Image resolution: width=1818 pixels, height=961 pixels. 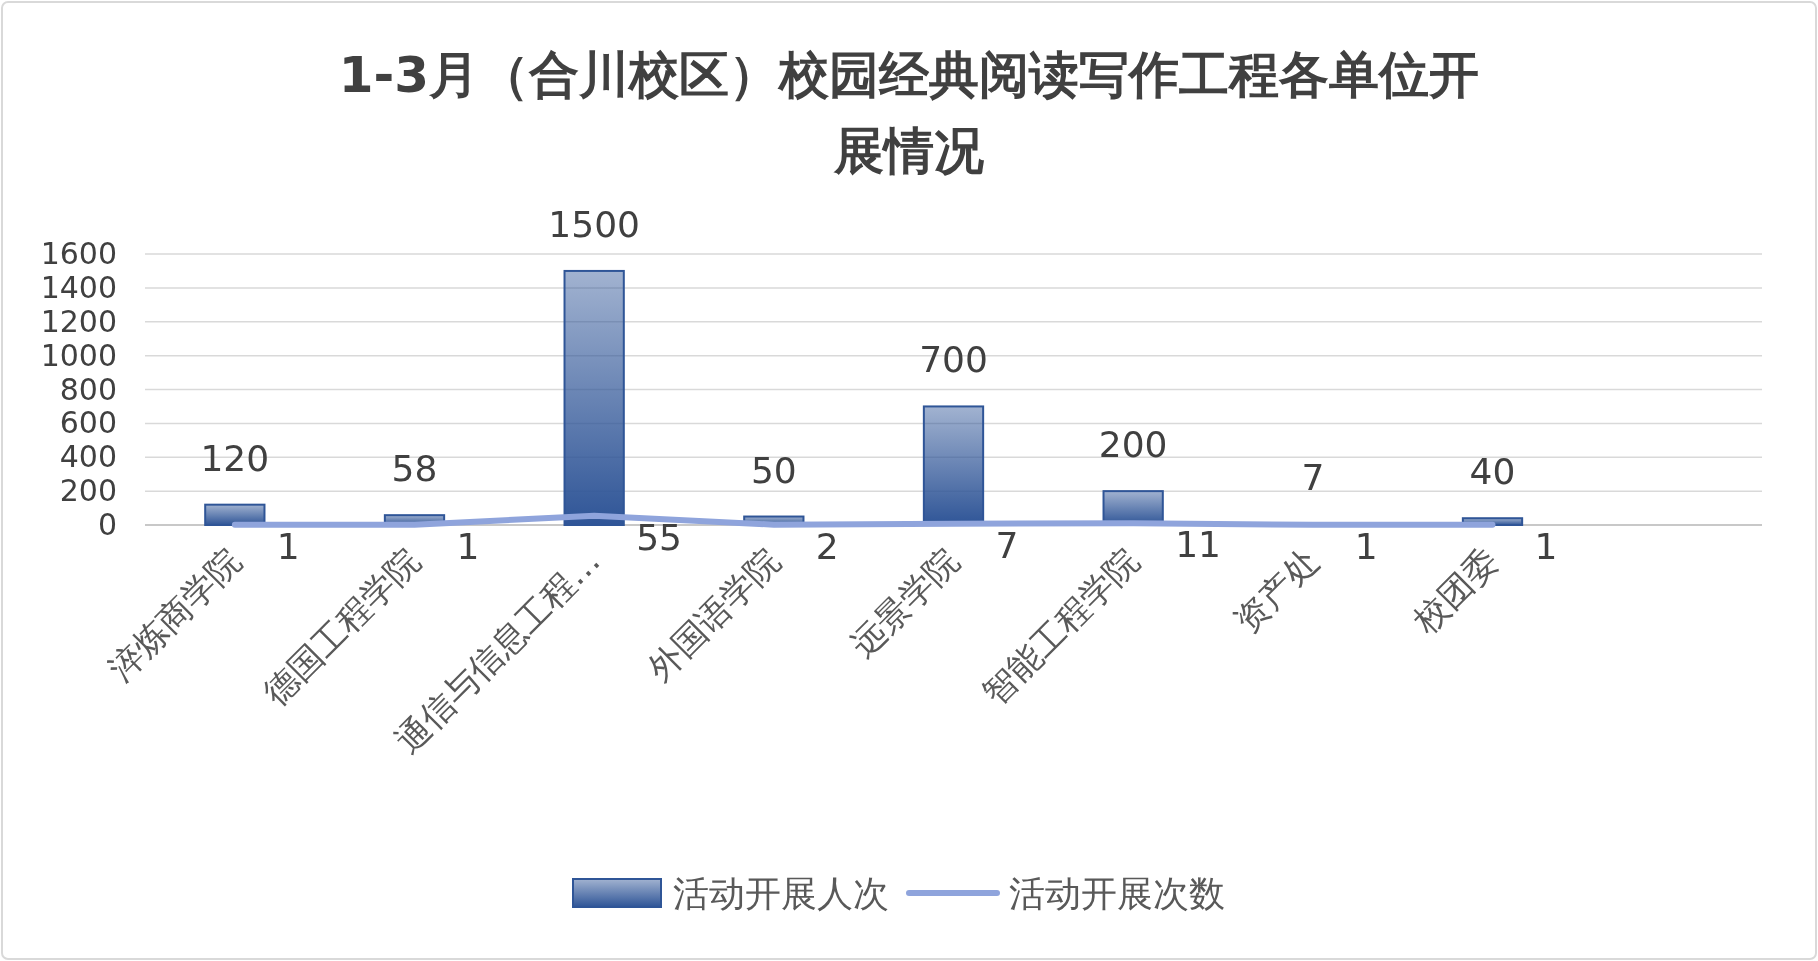 What do you see at coordinates (78, 287) in the screenshot?
I see `y-tick-label: 1400` at bounding box center [78, 287].